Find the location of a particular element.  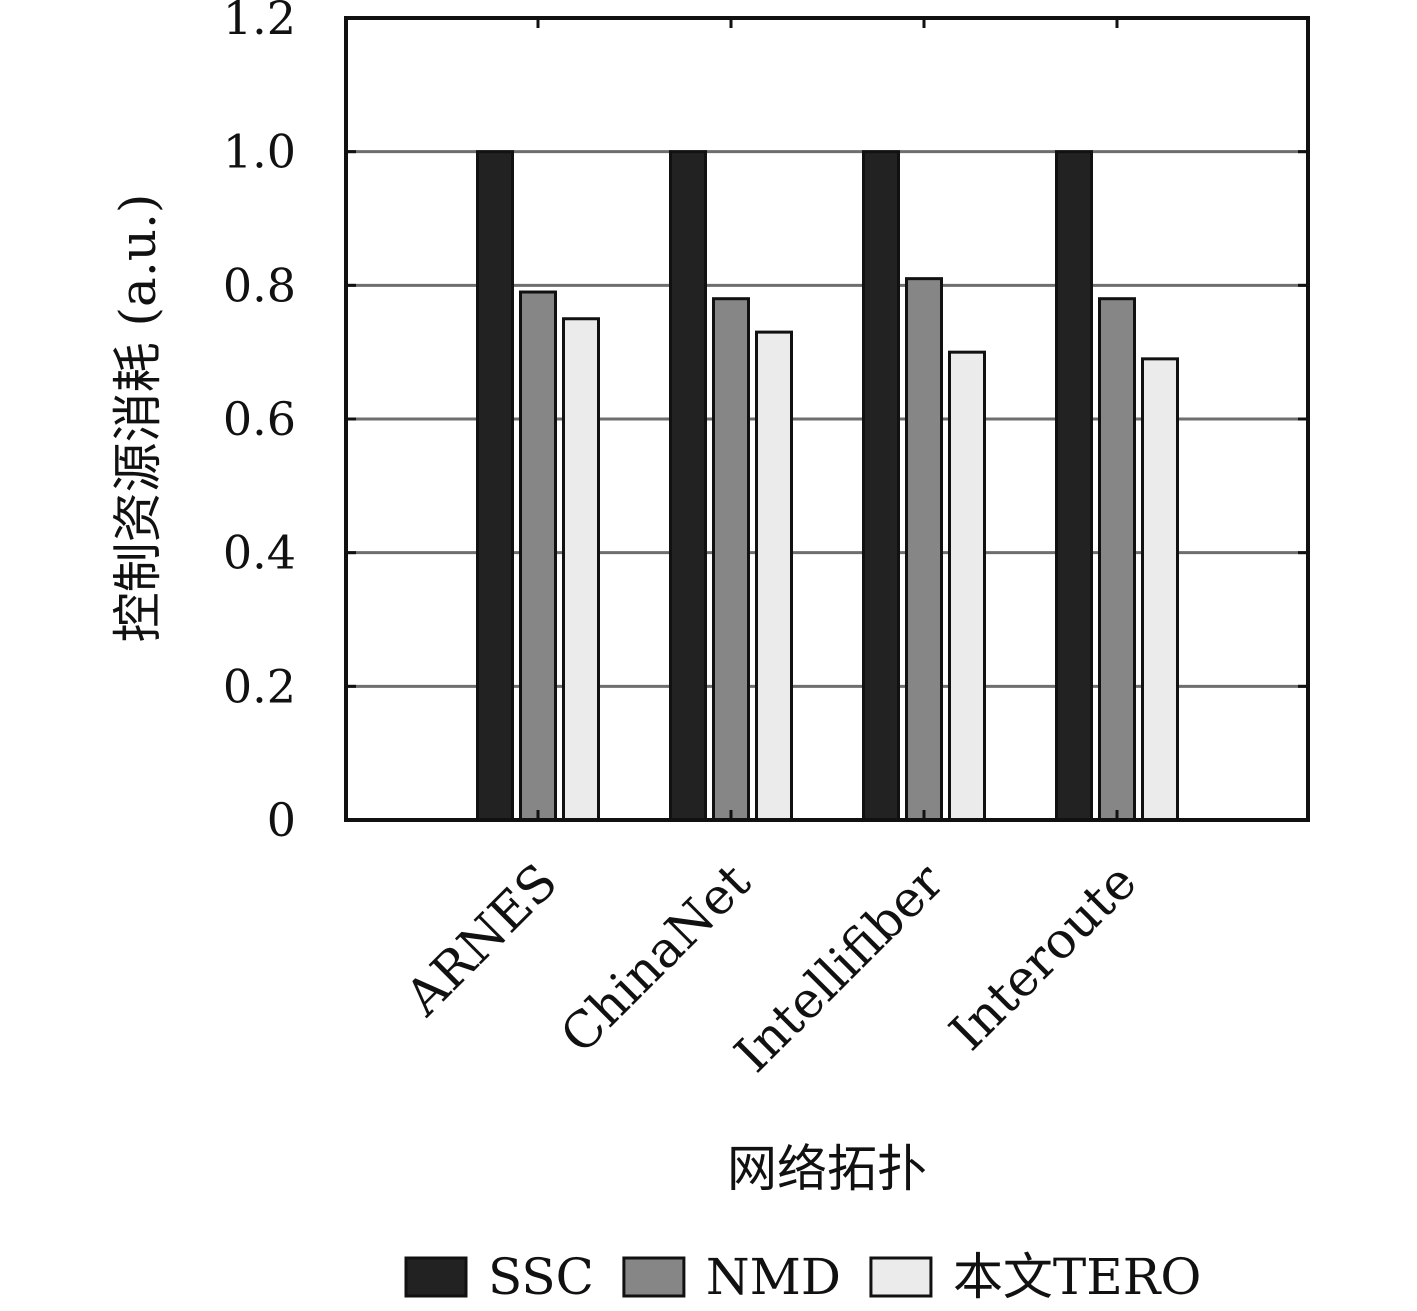

legend: SSC NMD 本文TERO is located at coordinates (803, 1277).